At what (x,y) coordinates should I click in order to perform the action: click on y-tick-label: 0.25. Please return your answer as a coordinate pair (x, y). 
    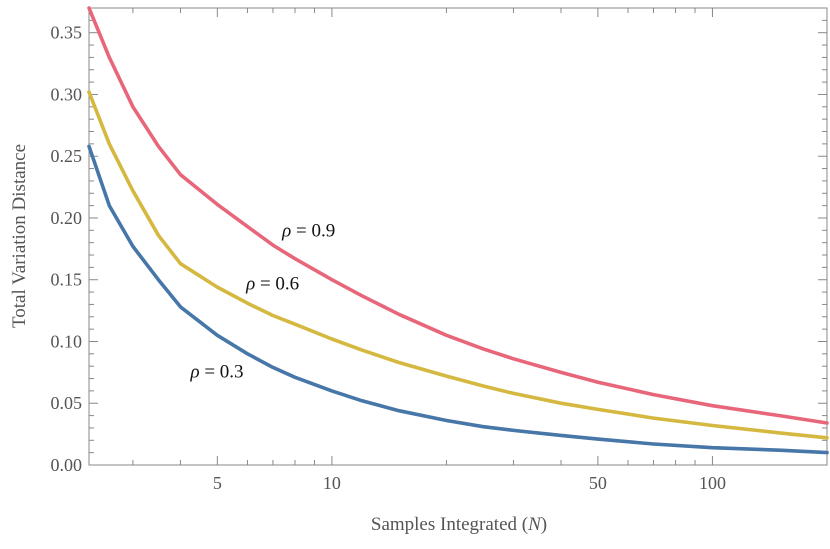
    Looking at the image, I should click on (67, 156).